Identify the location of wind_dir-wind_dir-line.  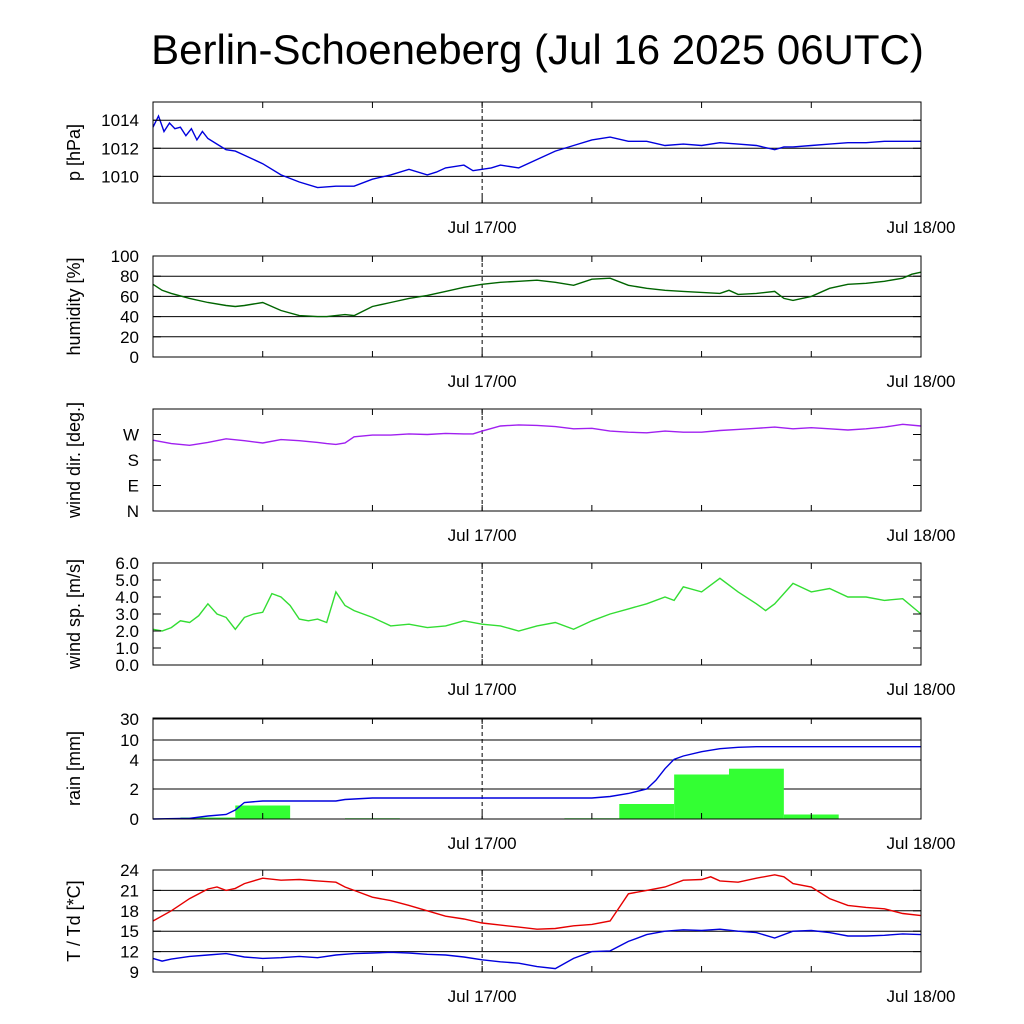
(537, 435).